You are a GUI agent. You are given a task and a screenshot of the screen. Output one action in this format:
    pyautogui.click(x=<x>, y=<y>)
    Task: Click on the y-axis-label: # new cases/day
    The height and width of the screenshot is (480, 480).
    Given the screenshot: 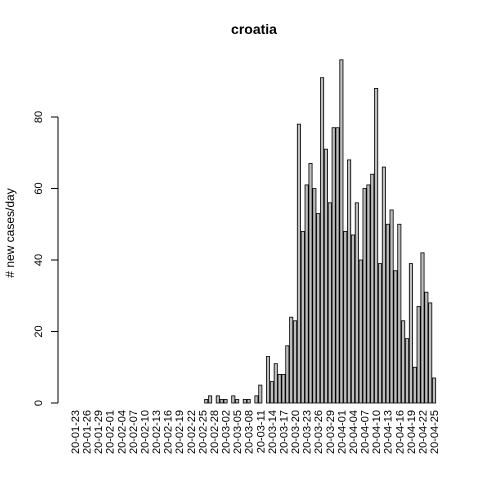 What is the action you would take?
    pyautogui.click(x=10, y=232)
    